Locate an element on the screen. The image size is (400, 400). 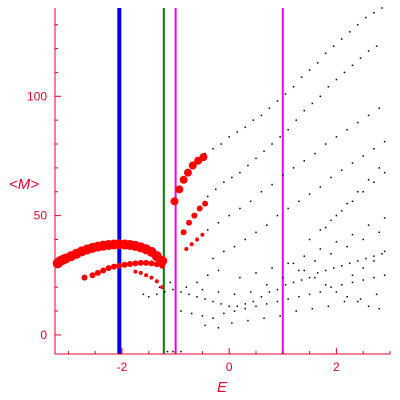
y-tick-label: 0 is located at coordinates (43, 335).